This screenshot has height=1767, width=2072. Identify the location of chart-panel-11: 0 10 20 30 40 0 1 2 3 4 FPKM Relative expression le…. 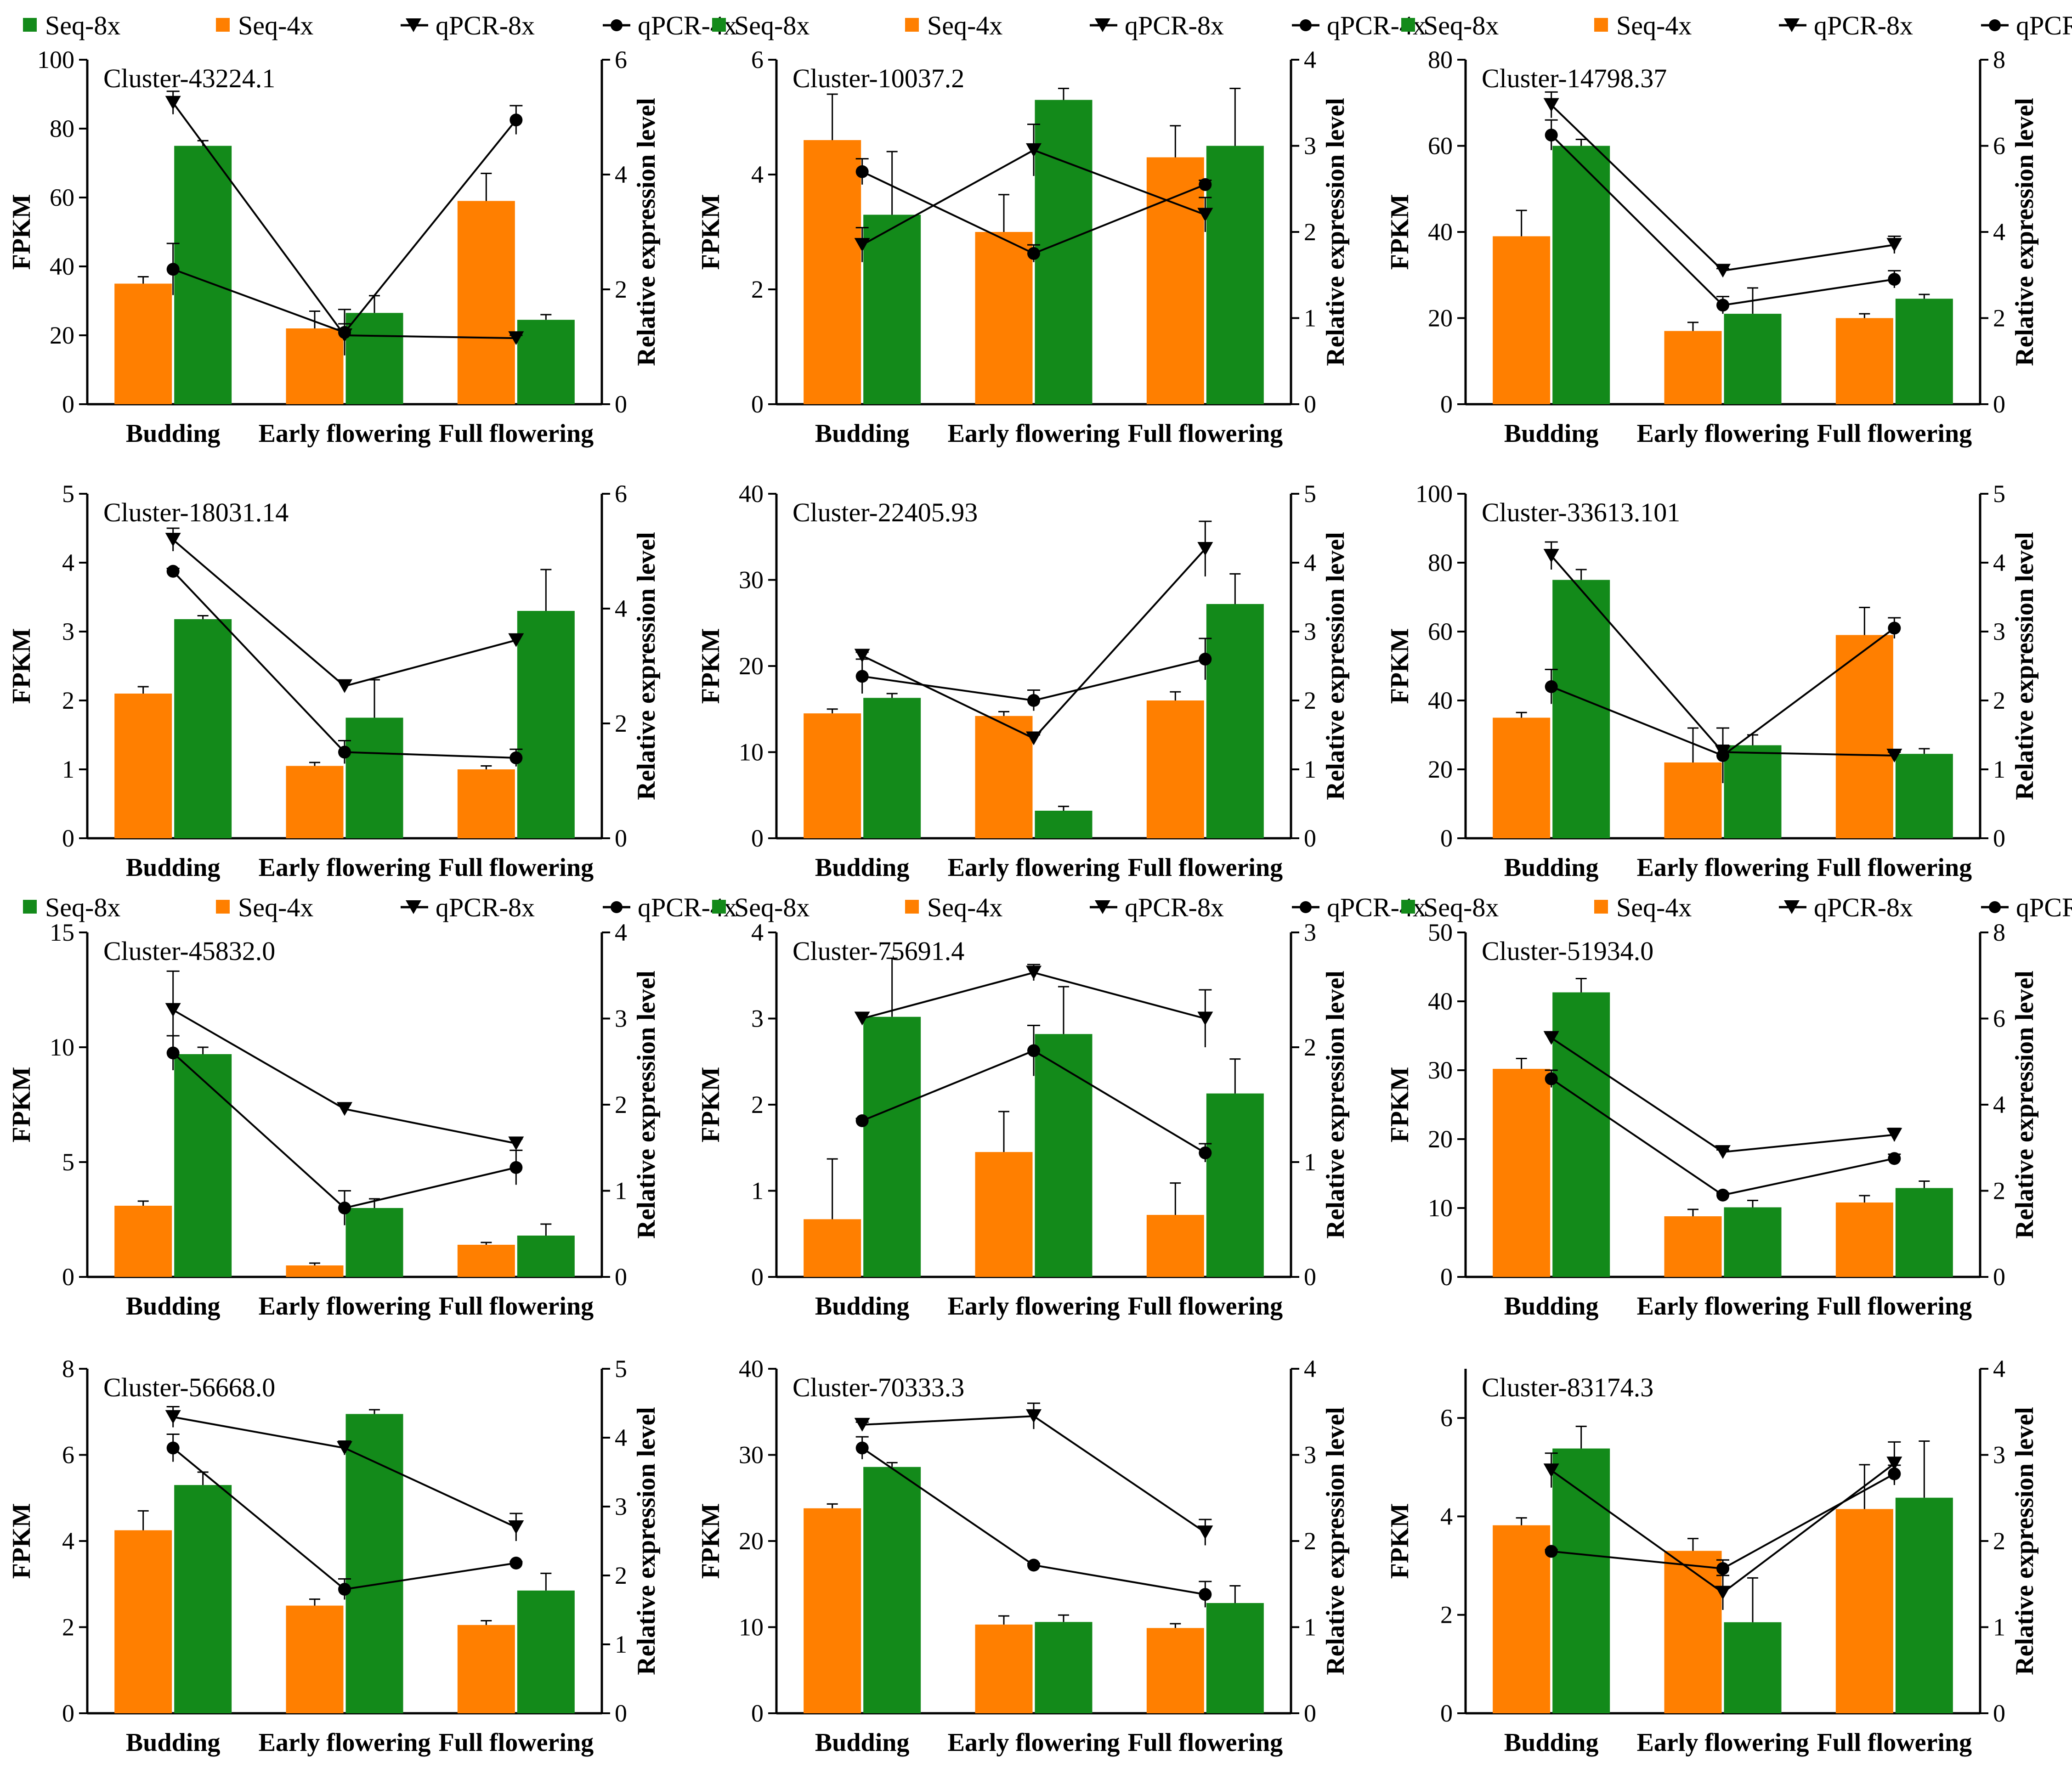
(1023, 1556).